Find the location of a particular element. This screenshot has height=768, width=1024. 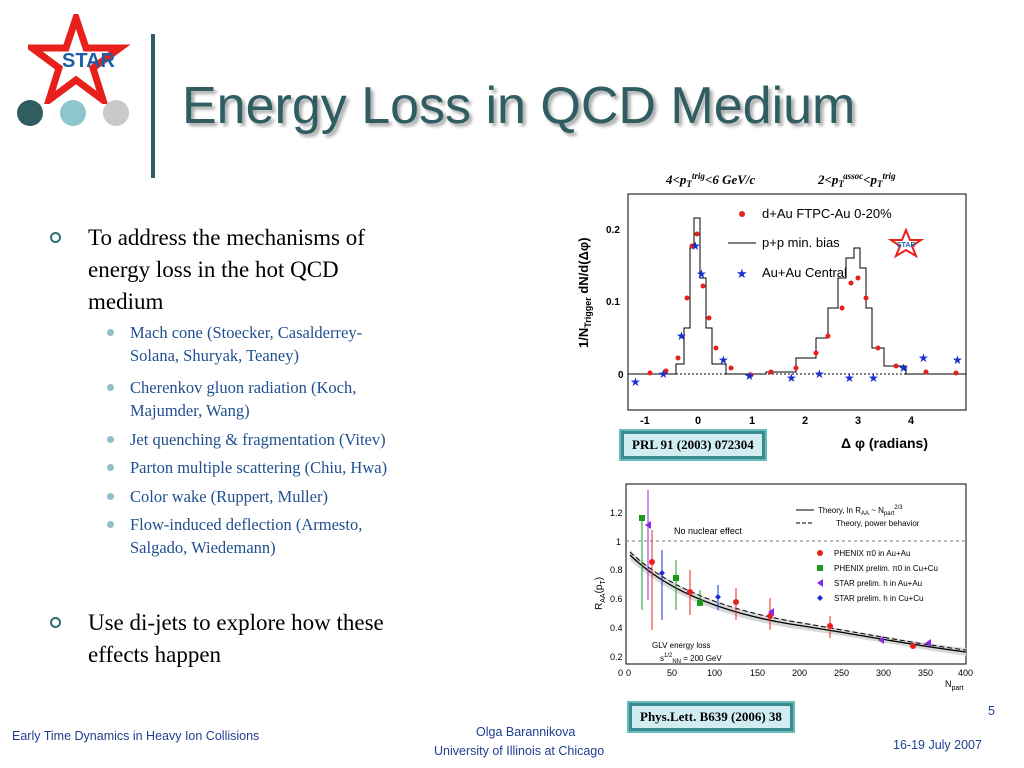

bullet-line: Color wake (Ruppert, Muller) is located at coordinates (229, 496).